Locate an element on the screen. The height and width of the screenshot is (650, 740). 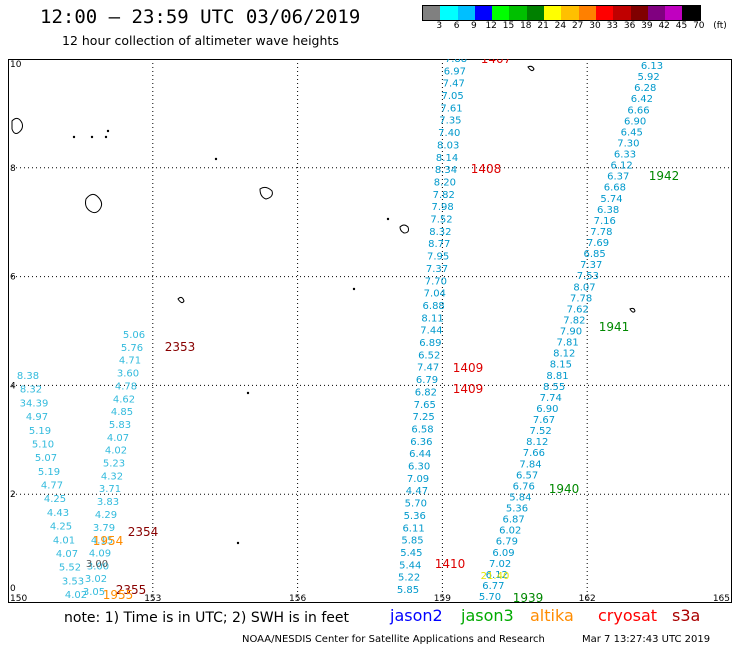
wave-height-value: 4.15 is located at coordinates (102, 541).